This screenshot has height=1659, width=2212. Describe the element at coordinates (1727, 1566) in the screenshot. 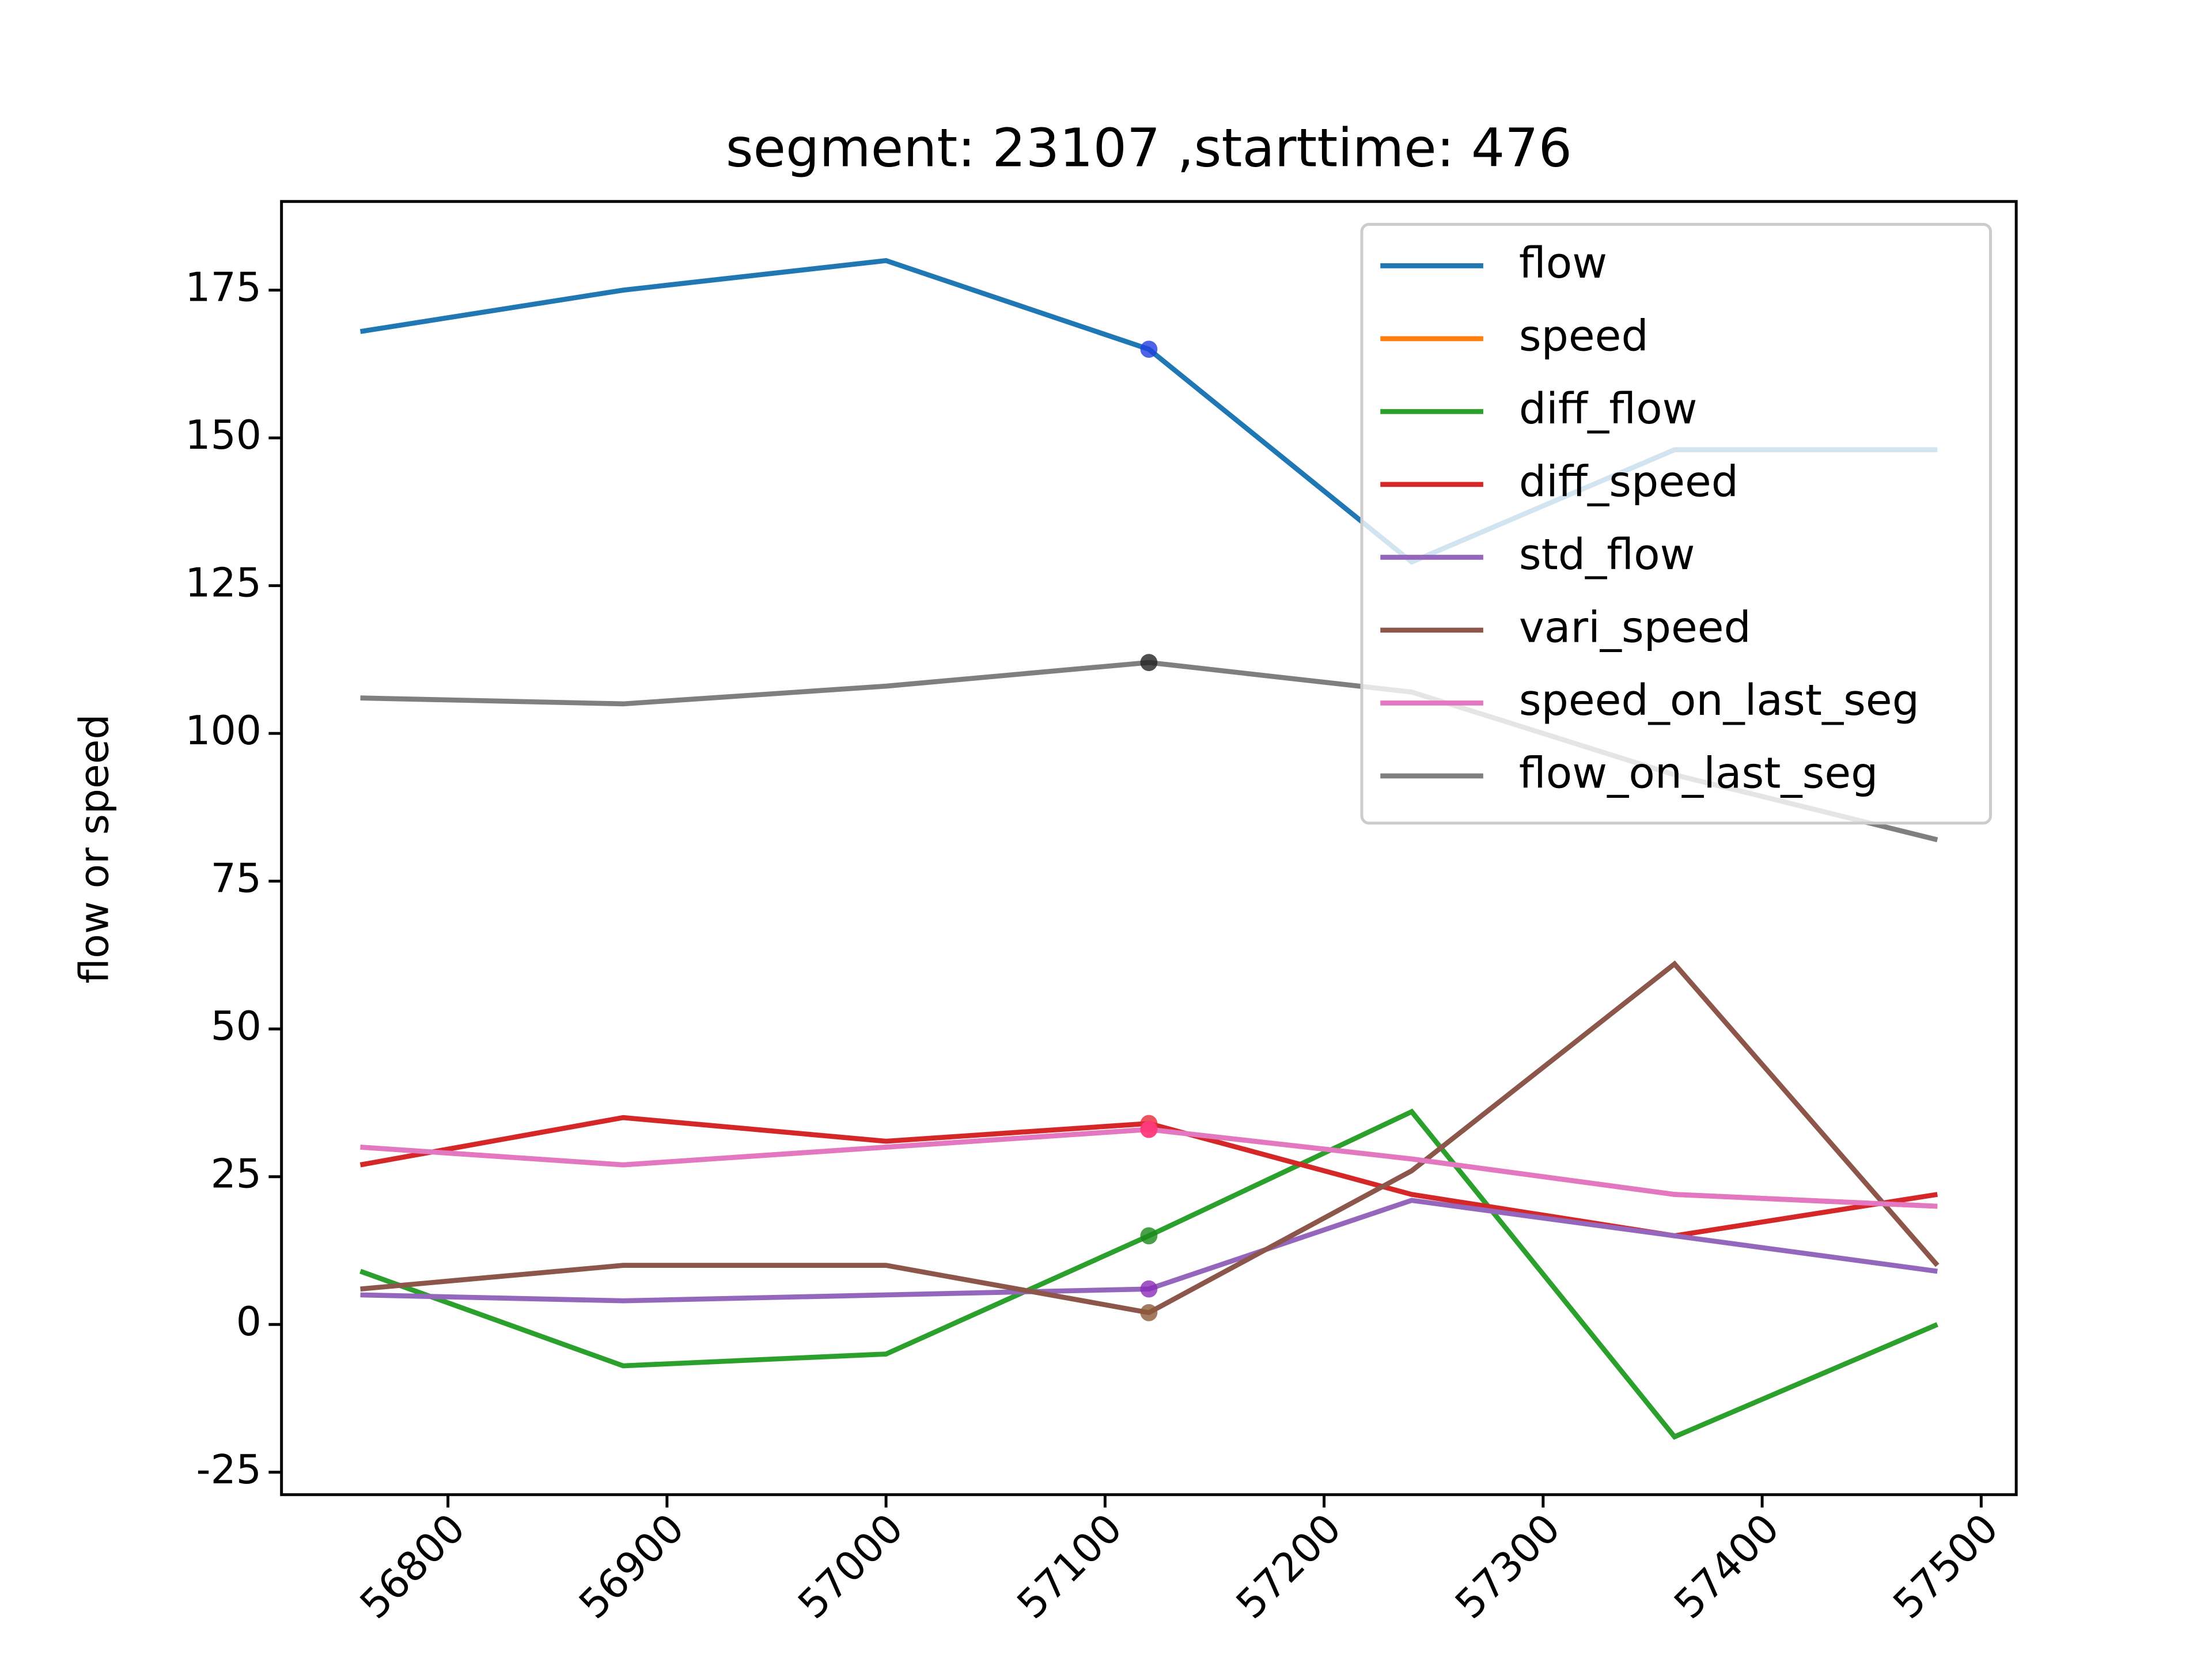

I see `x-tick-label: 57400` at that location.